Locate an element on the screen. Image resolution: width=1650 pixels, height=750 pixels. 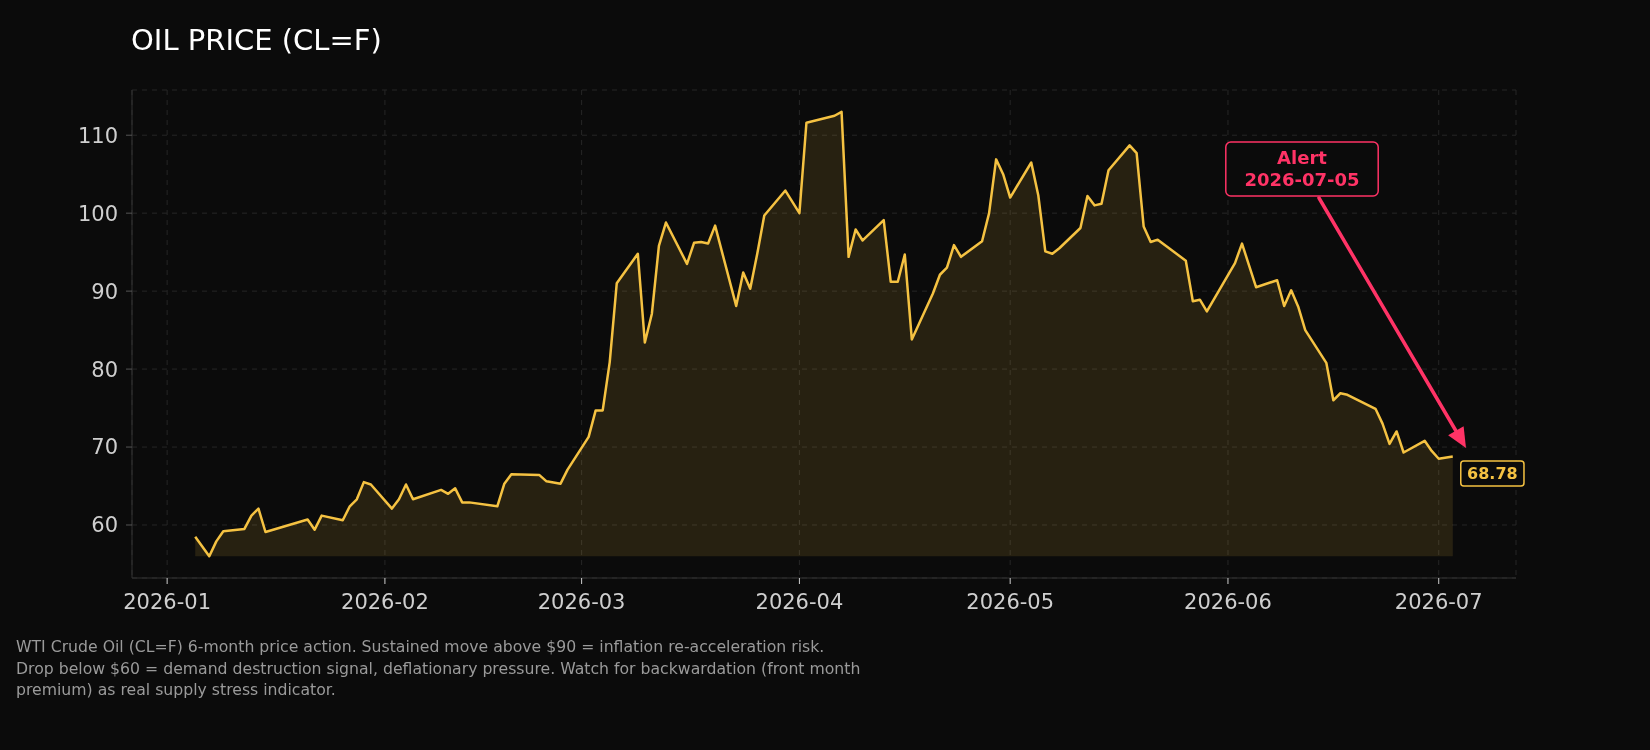
x-tick-label: 2026-02 is located at coordinates (385, 601).